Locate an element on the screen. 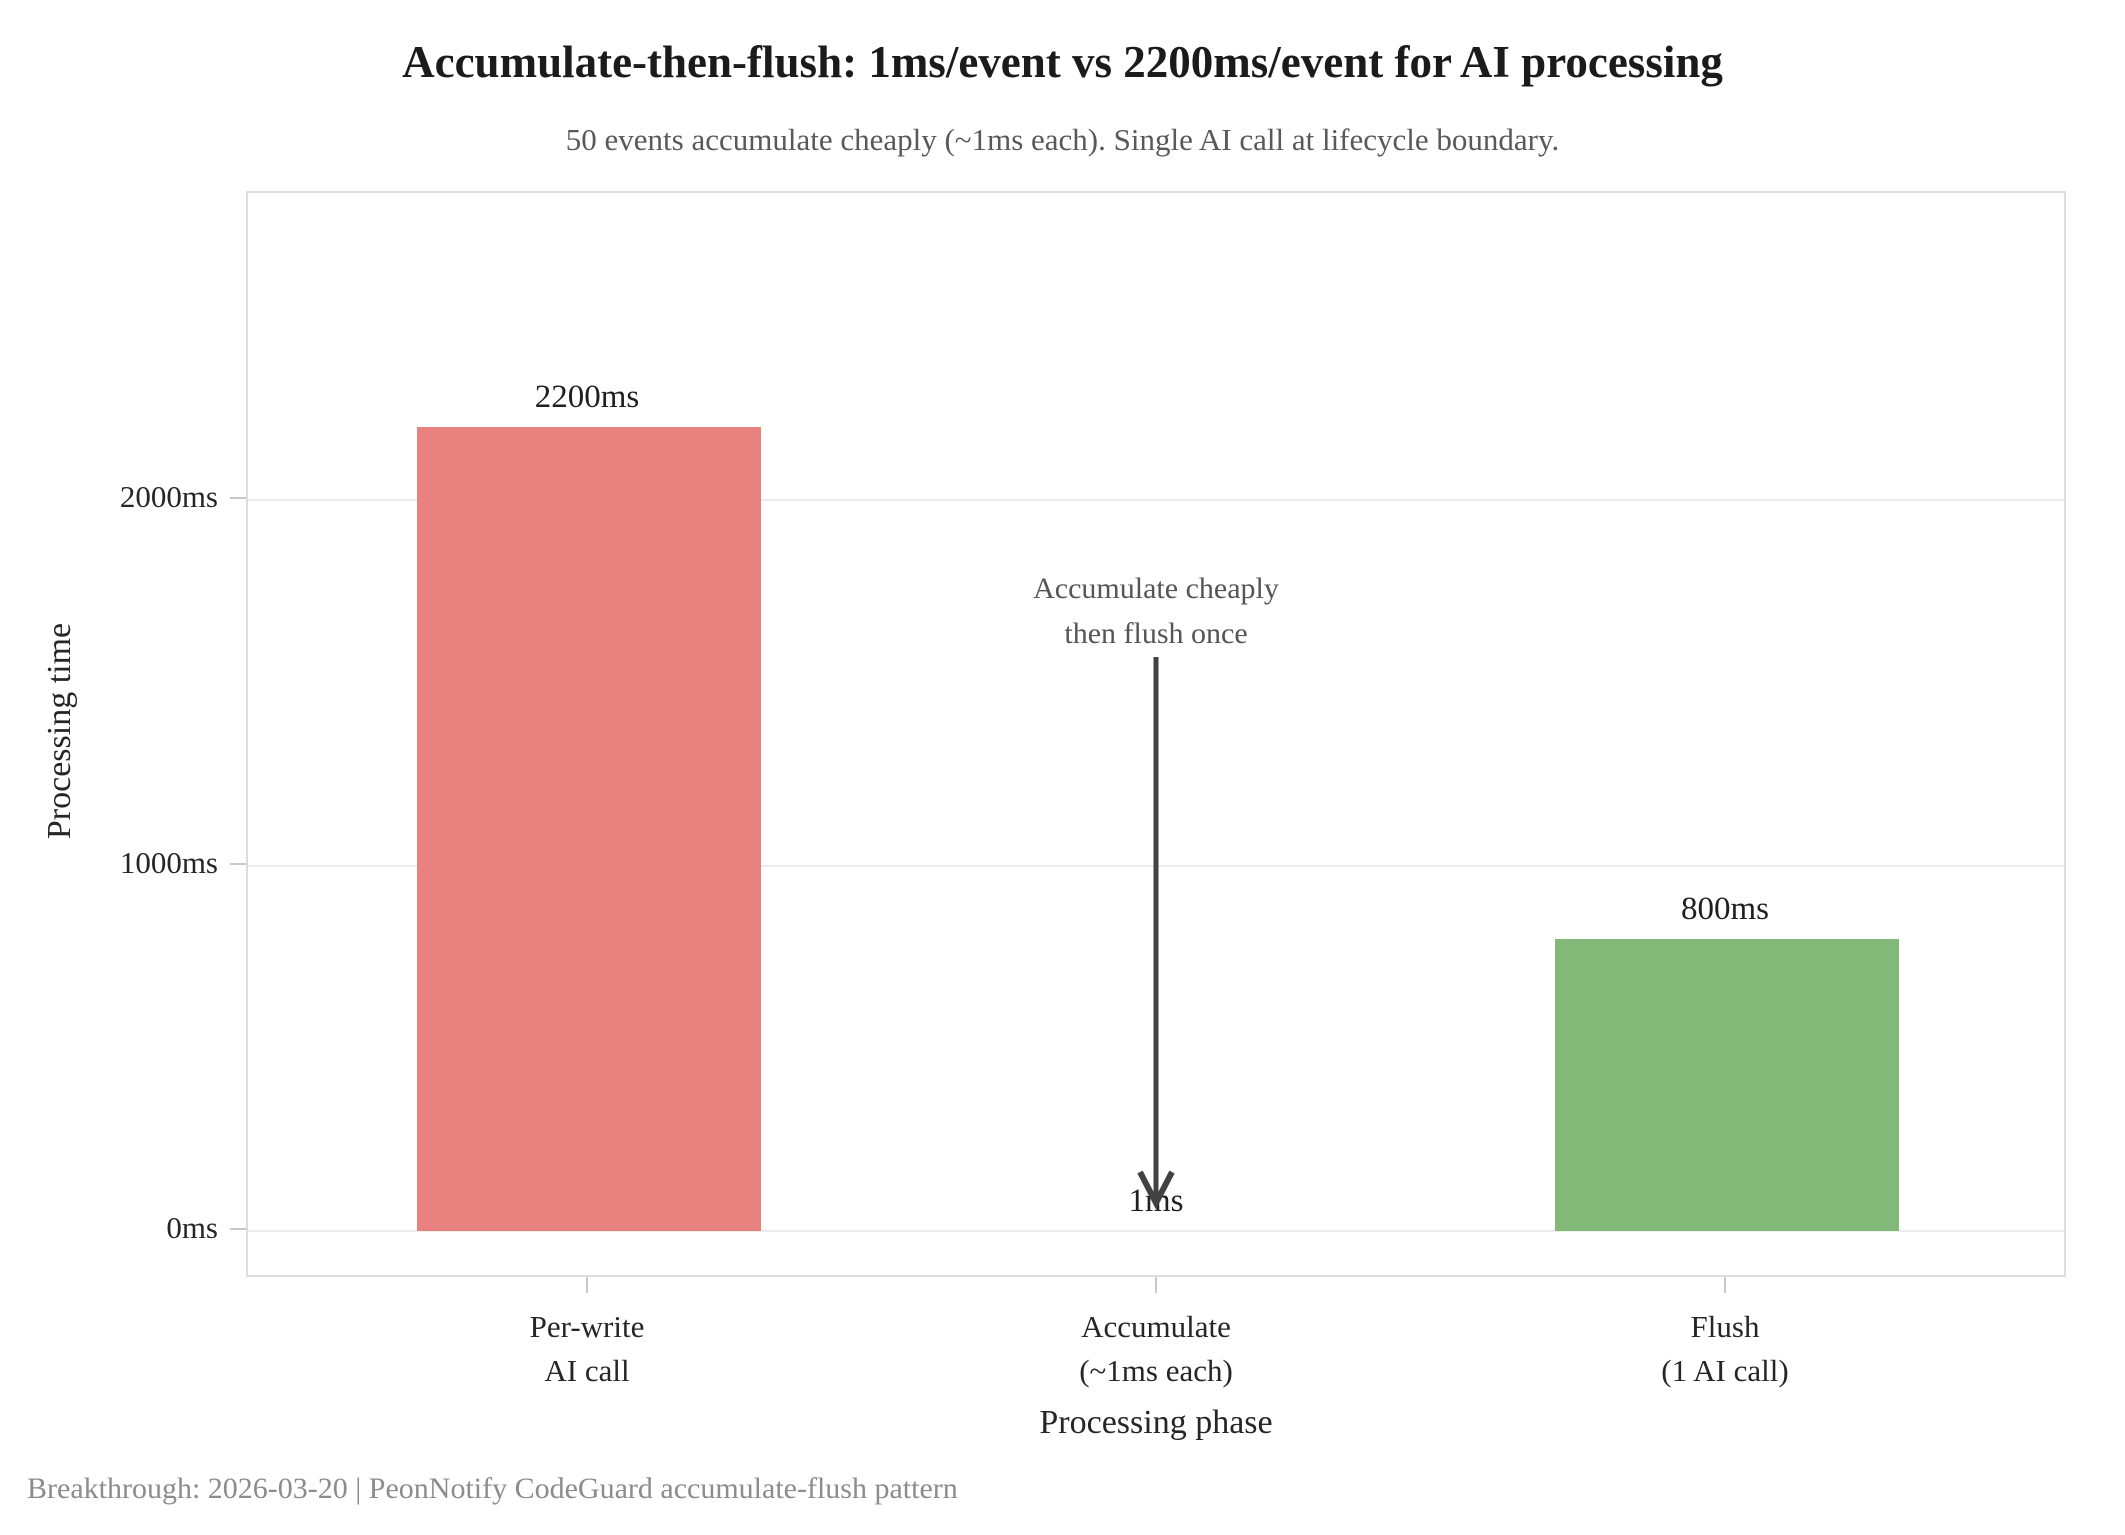 This screenshot has height=1535, width=2125. y-tick-2000ms is located at coordinates (238, 498).